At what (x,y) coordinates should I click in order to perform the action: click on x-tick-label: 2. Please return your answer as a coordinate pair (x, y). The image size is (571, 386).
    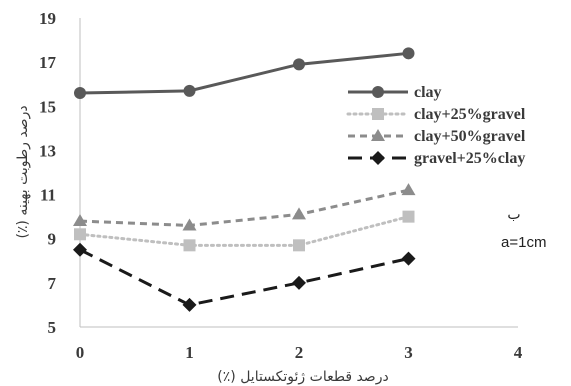
    Looking at the image, I should click on (299, 352).